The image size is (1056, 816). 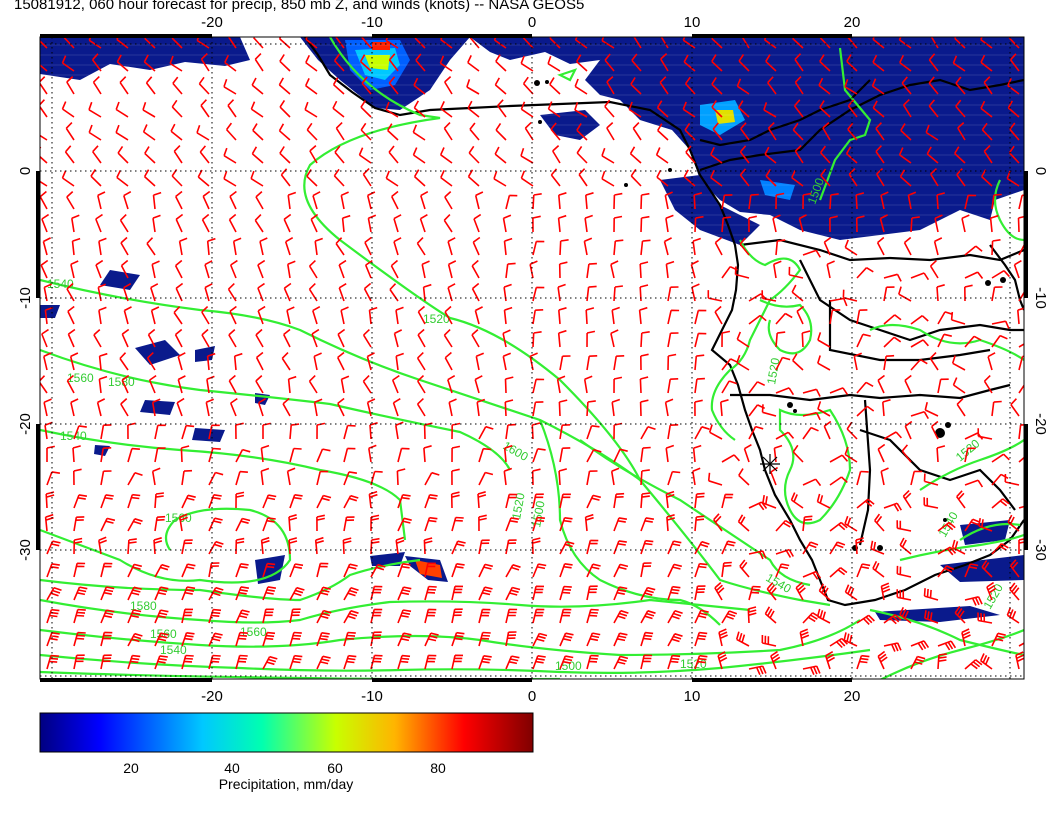 What do you see at coordinates (212, 22) in the screenshot?
I see `lon-tick-label: -20` at bounding box center [212, 22].